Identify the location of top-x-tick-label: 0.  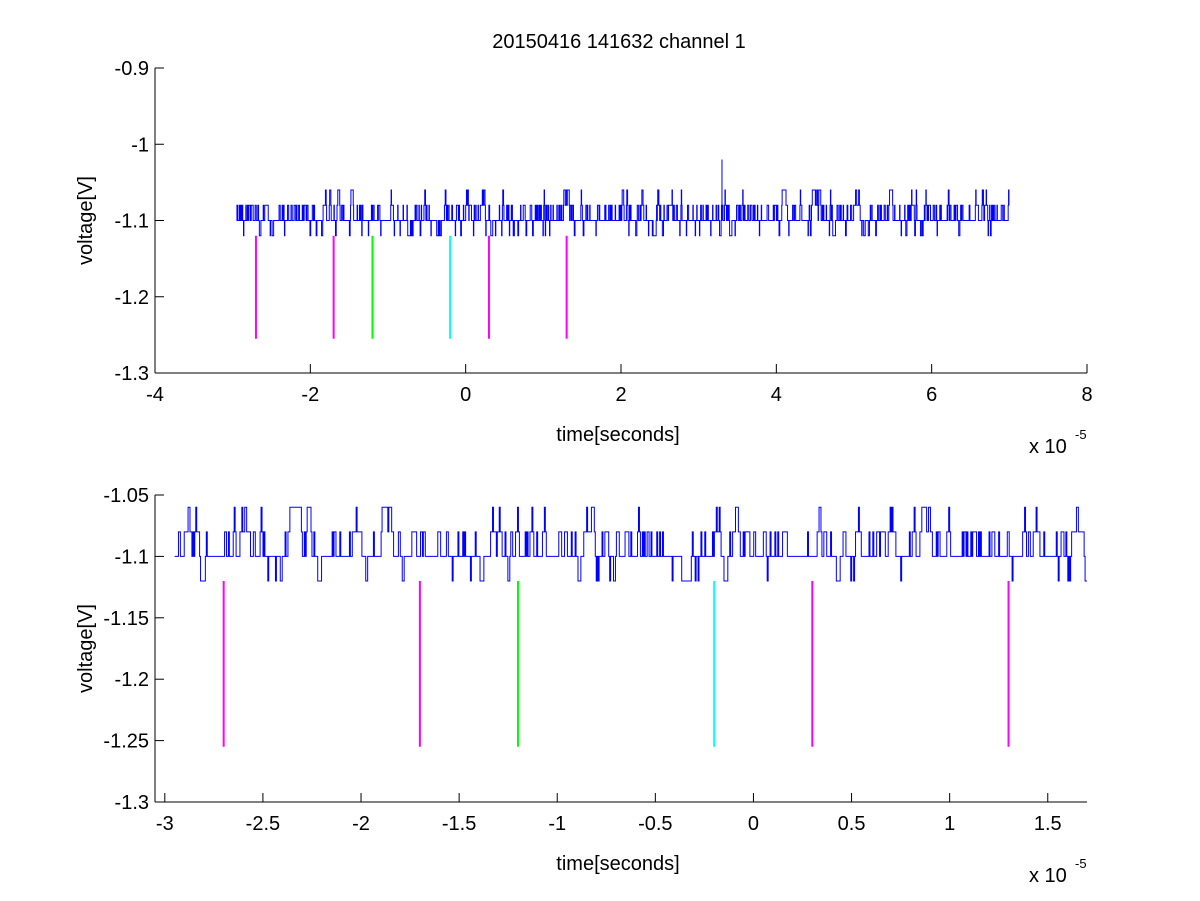
(465, 395).